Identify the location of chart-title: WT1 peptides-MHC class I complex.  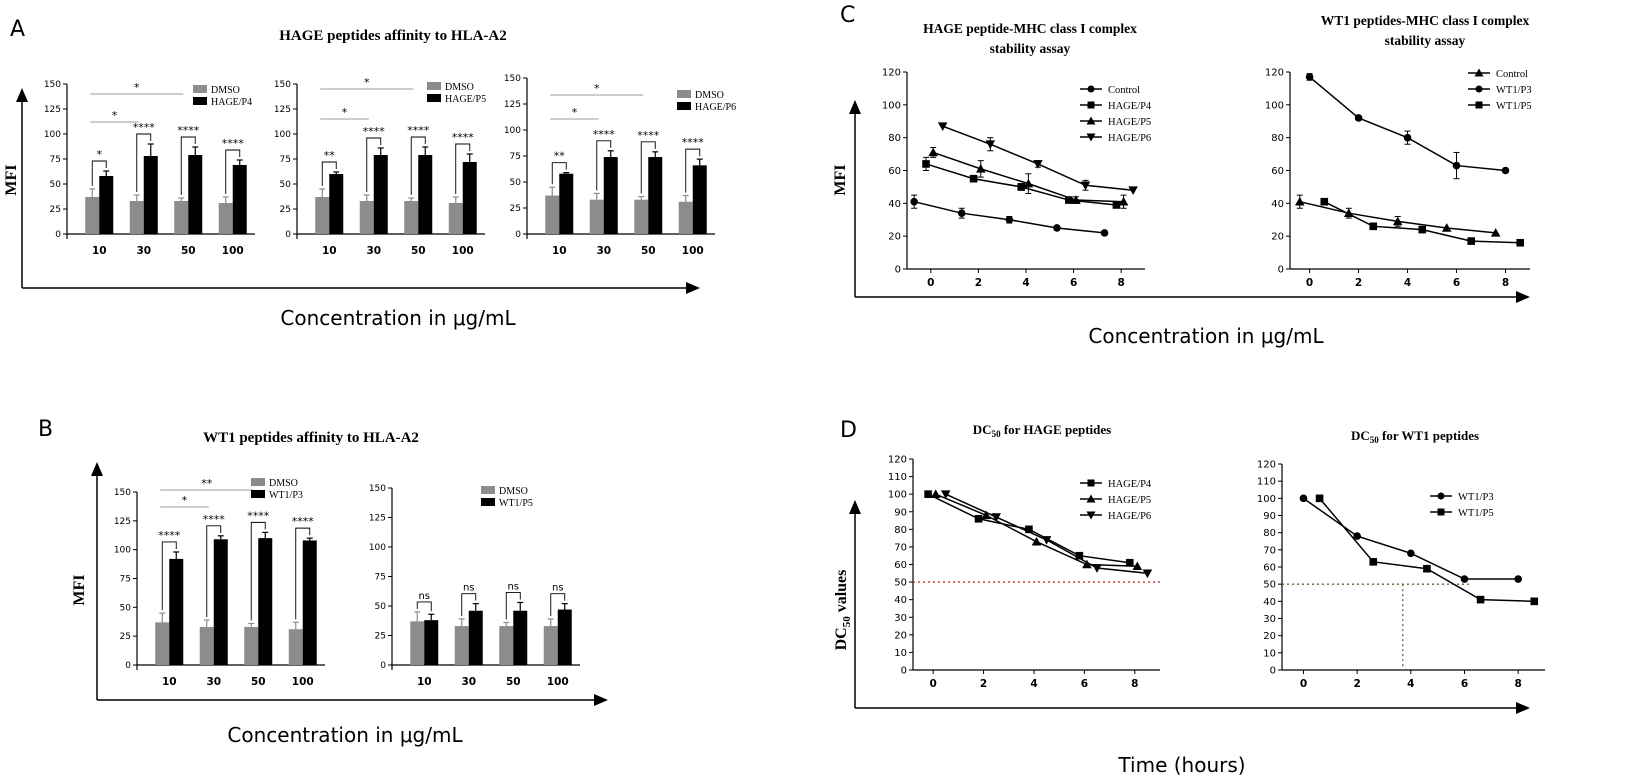
(1425, 20).